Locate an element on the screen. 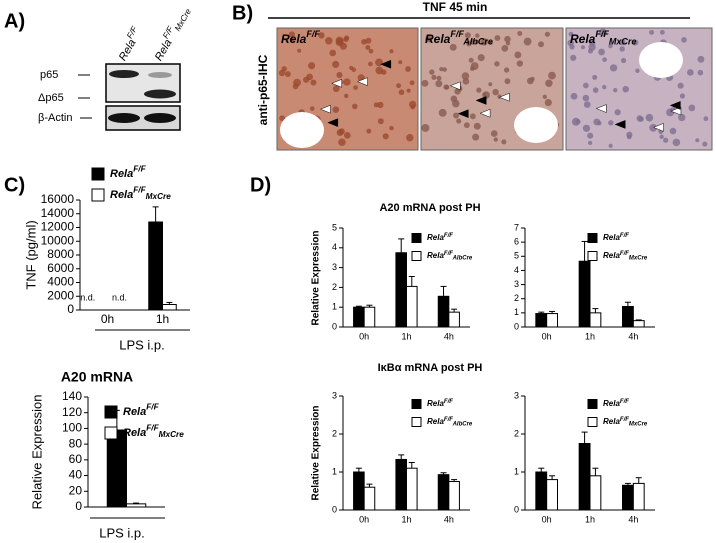 This screenshot has height=543, width=716. y-tick-label: 6000 is located at coordinates (60, 268).